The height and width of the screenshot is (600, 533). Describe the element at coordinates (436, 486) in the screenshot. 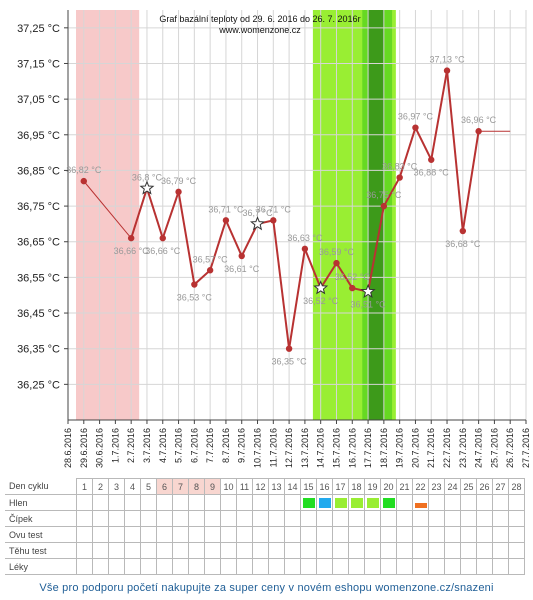

I see `cycle-day-cell: 23` at that location.